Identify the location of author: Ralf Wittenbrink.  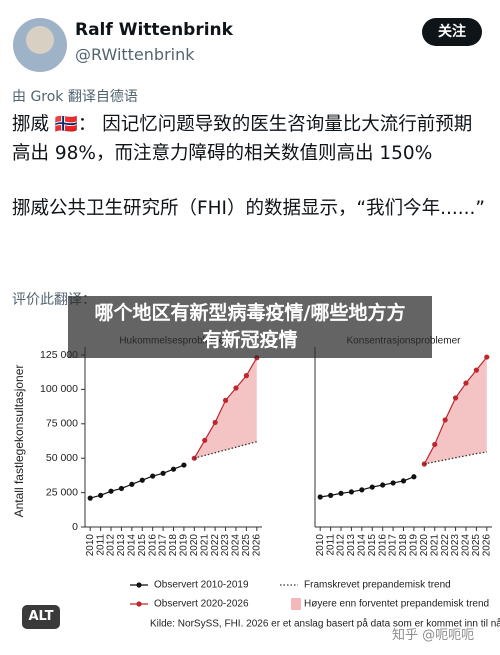
(154, 30).